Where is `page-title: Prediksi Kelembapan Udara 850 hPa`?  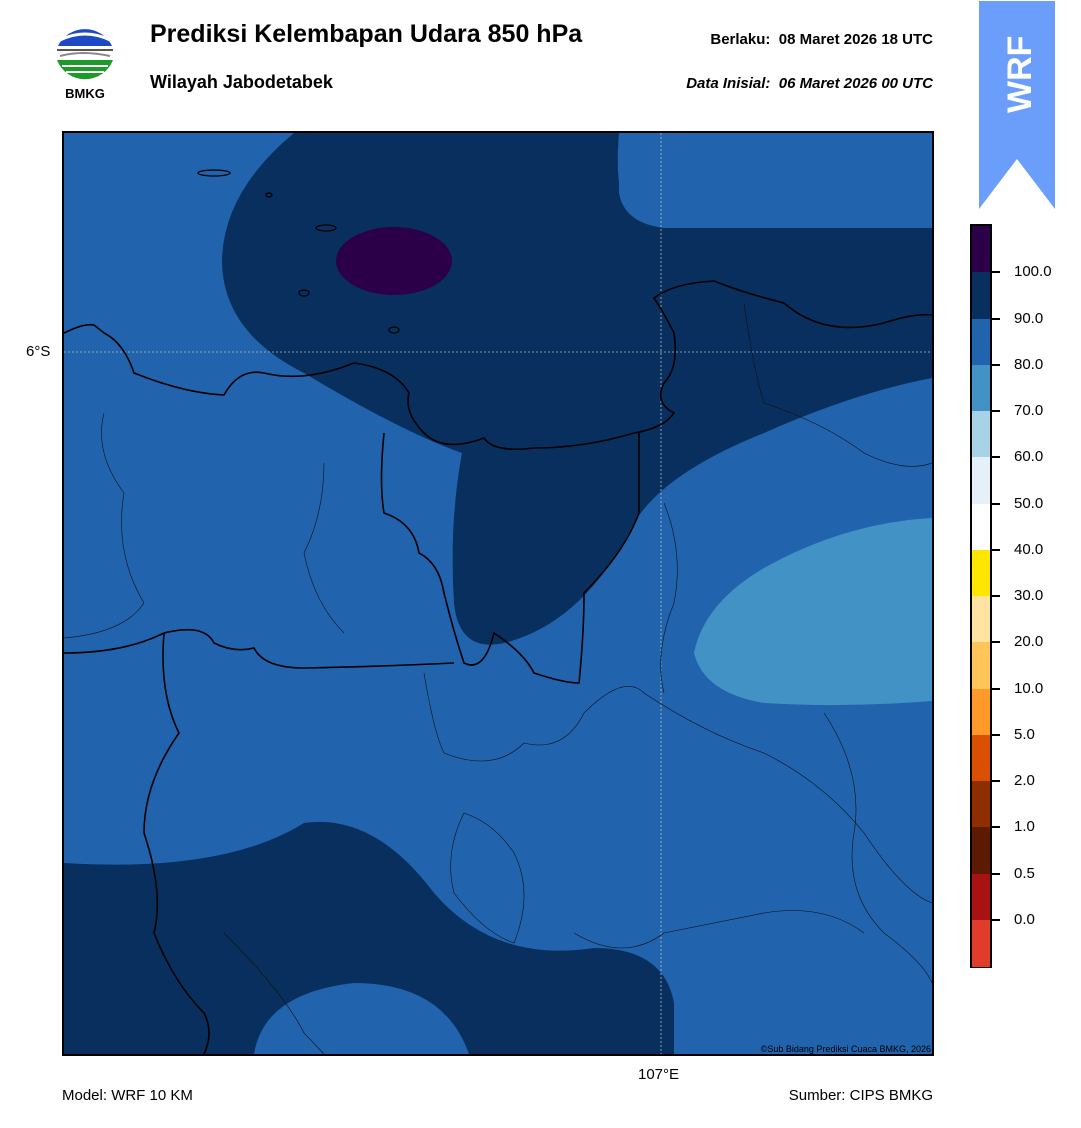
page-title: Prediksi Kelembapan Udara 850 hPa is located at coordinates (366, 34).